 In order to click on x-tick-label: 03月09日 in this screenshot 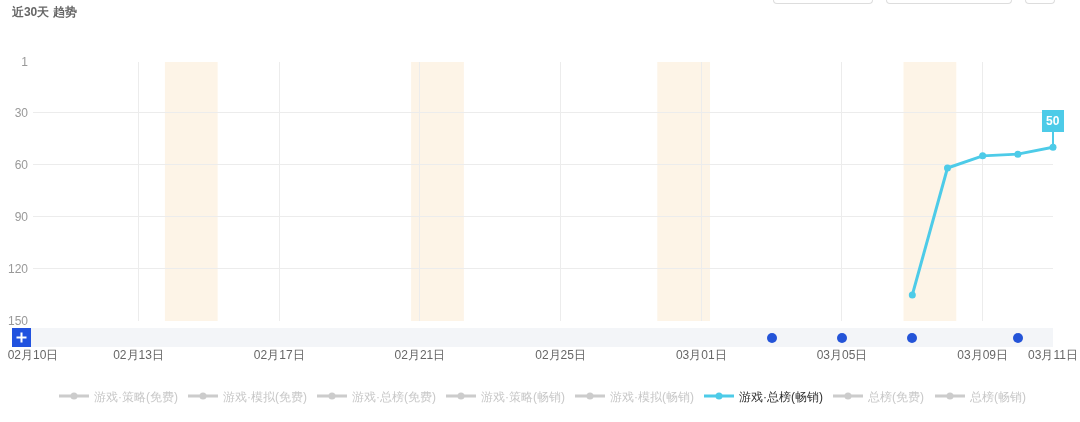, I will do `click(983, 355)`.